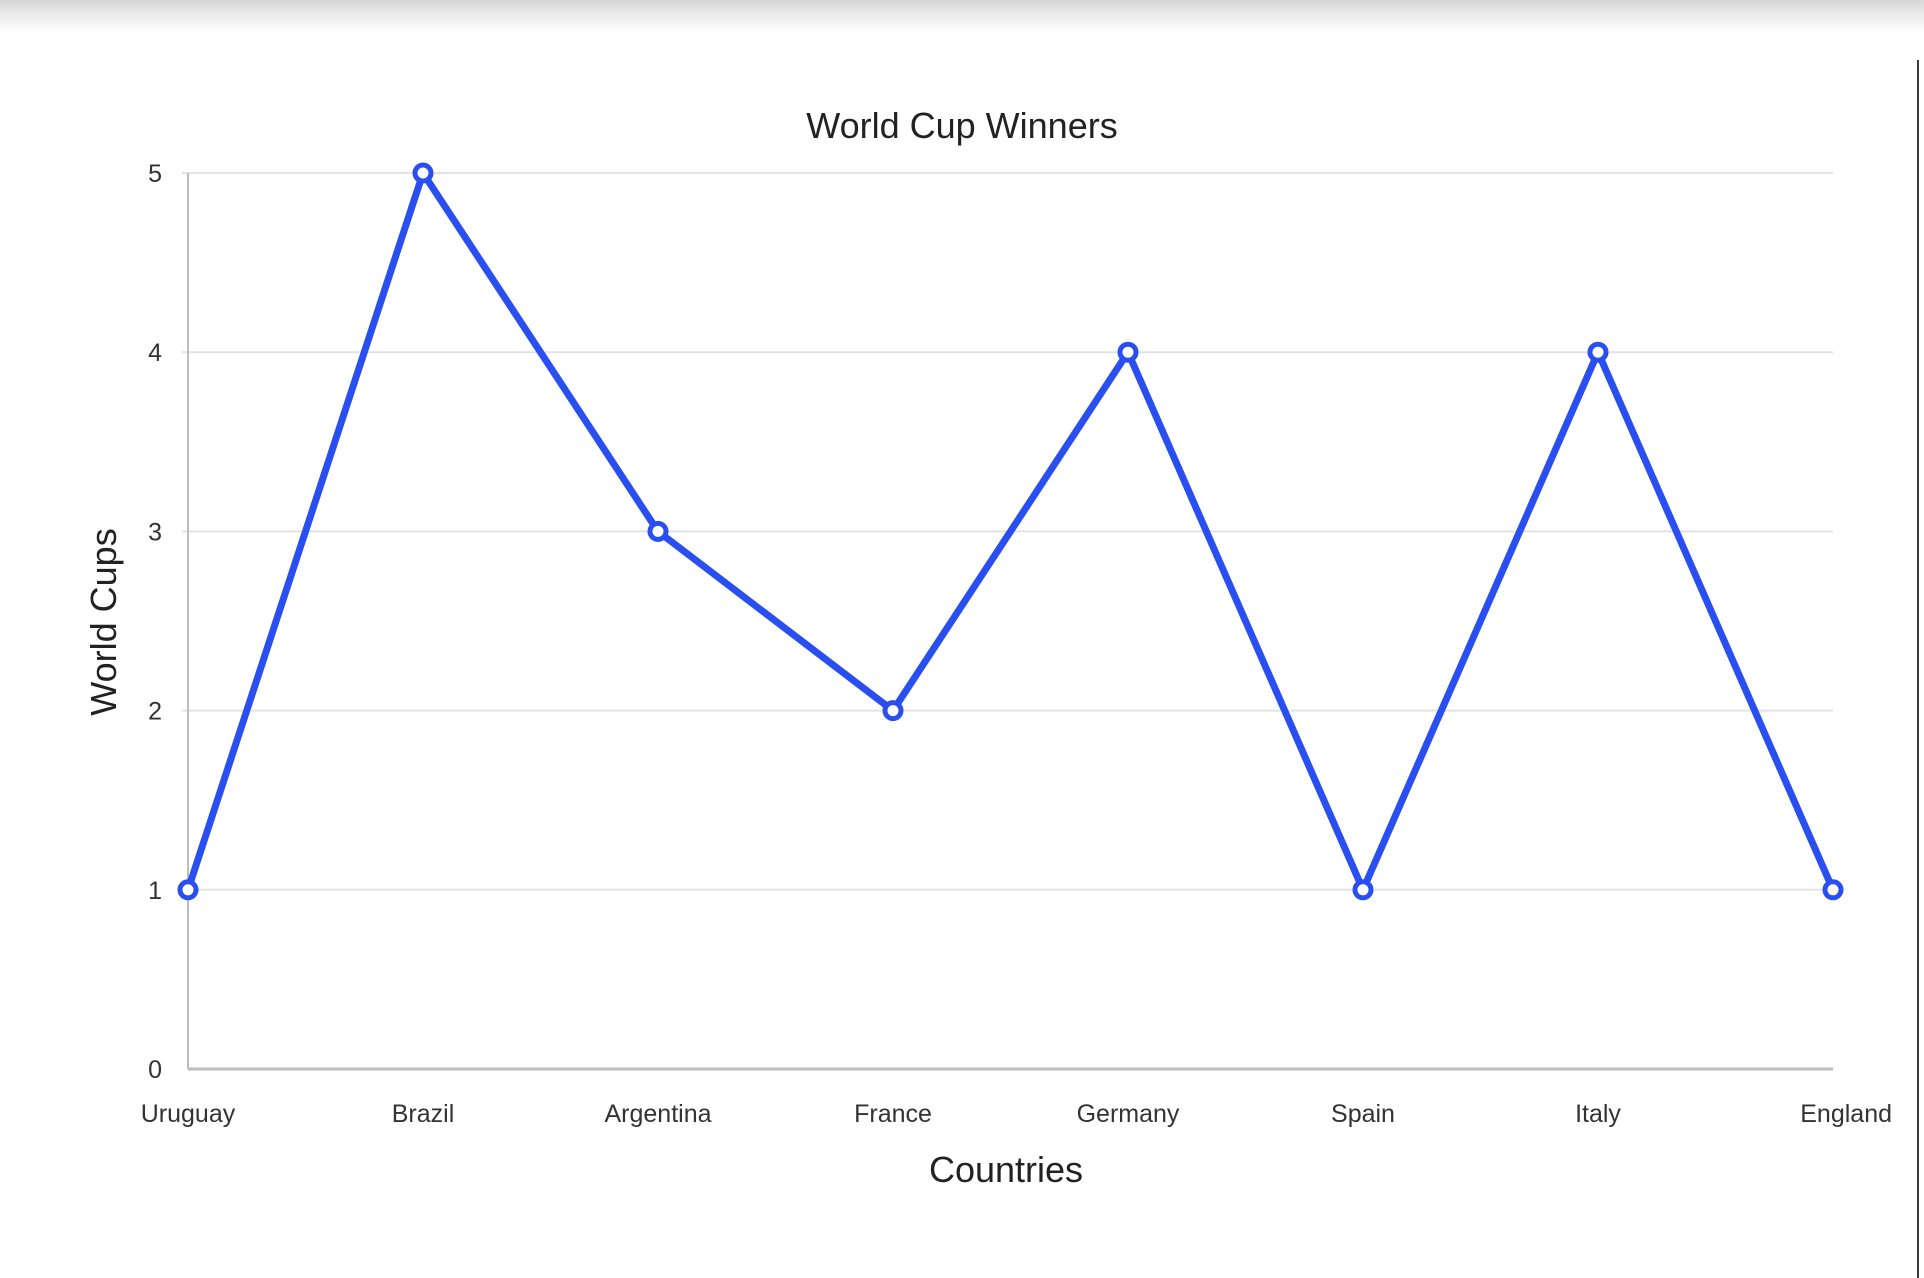 The height and width of the screenshot is (1278, 1924). What do you see at coordinates (155, 174) in the screenshot?
I see `y-tick-label: 5` at bounding box center [155, 174].